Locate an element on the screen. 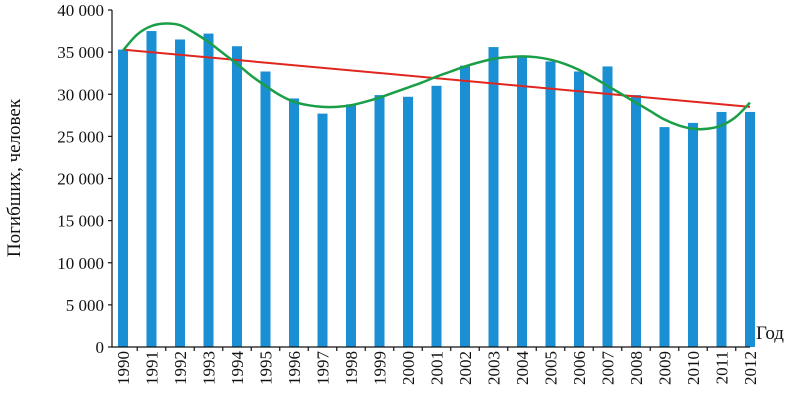  bar-2000 is located at coordinates (408, 221).